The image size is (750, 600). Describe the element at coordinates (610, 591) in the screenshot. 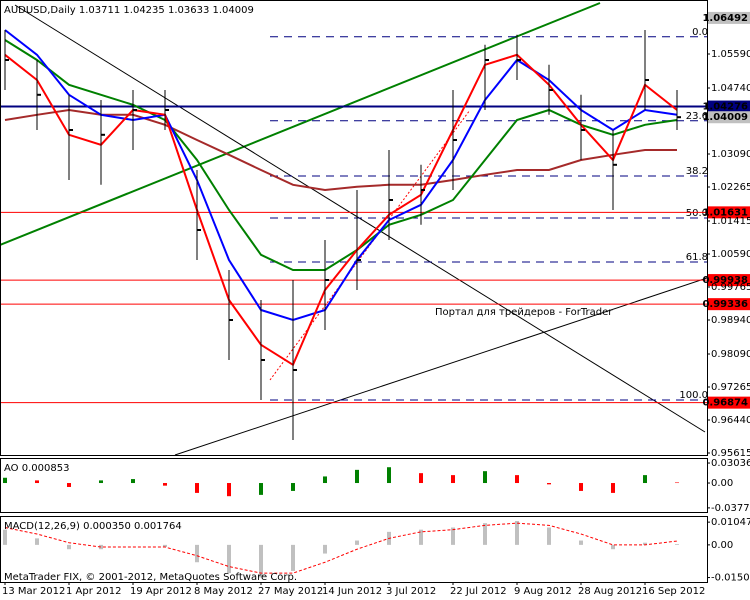

I see `x-tick-label: 28 Aug 2012` at that location.